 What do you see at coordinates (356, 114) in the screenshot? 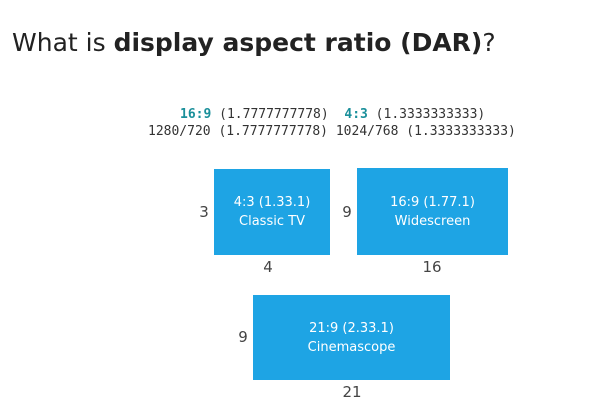
I see `code-segment: 4:3` at bounding box center [356, 114].